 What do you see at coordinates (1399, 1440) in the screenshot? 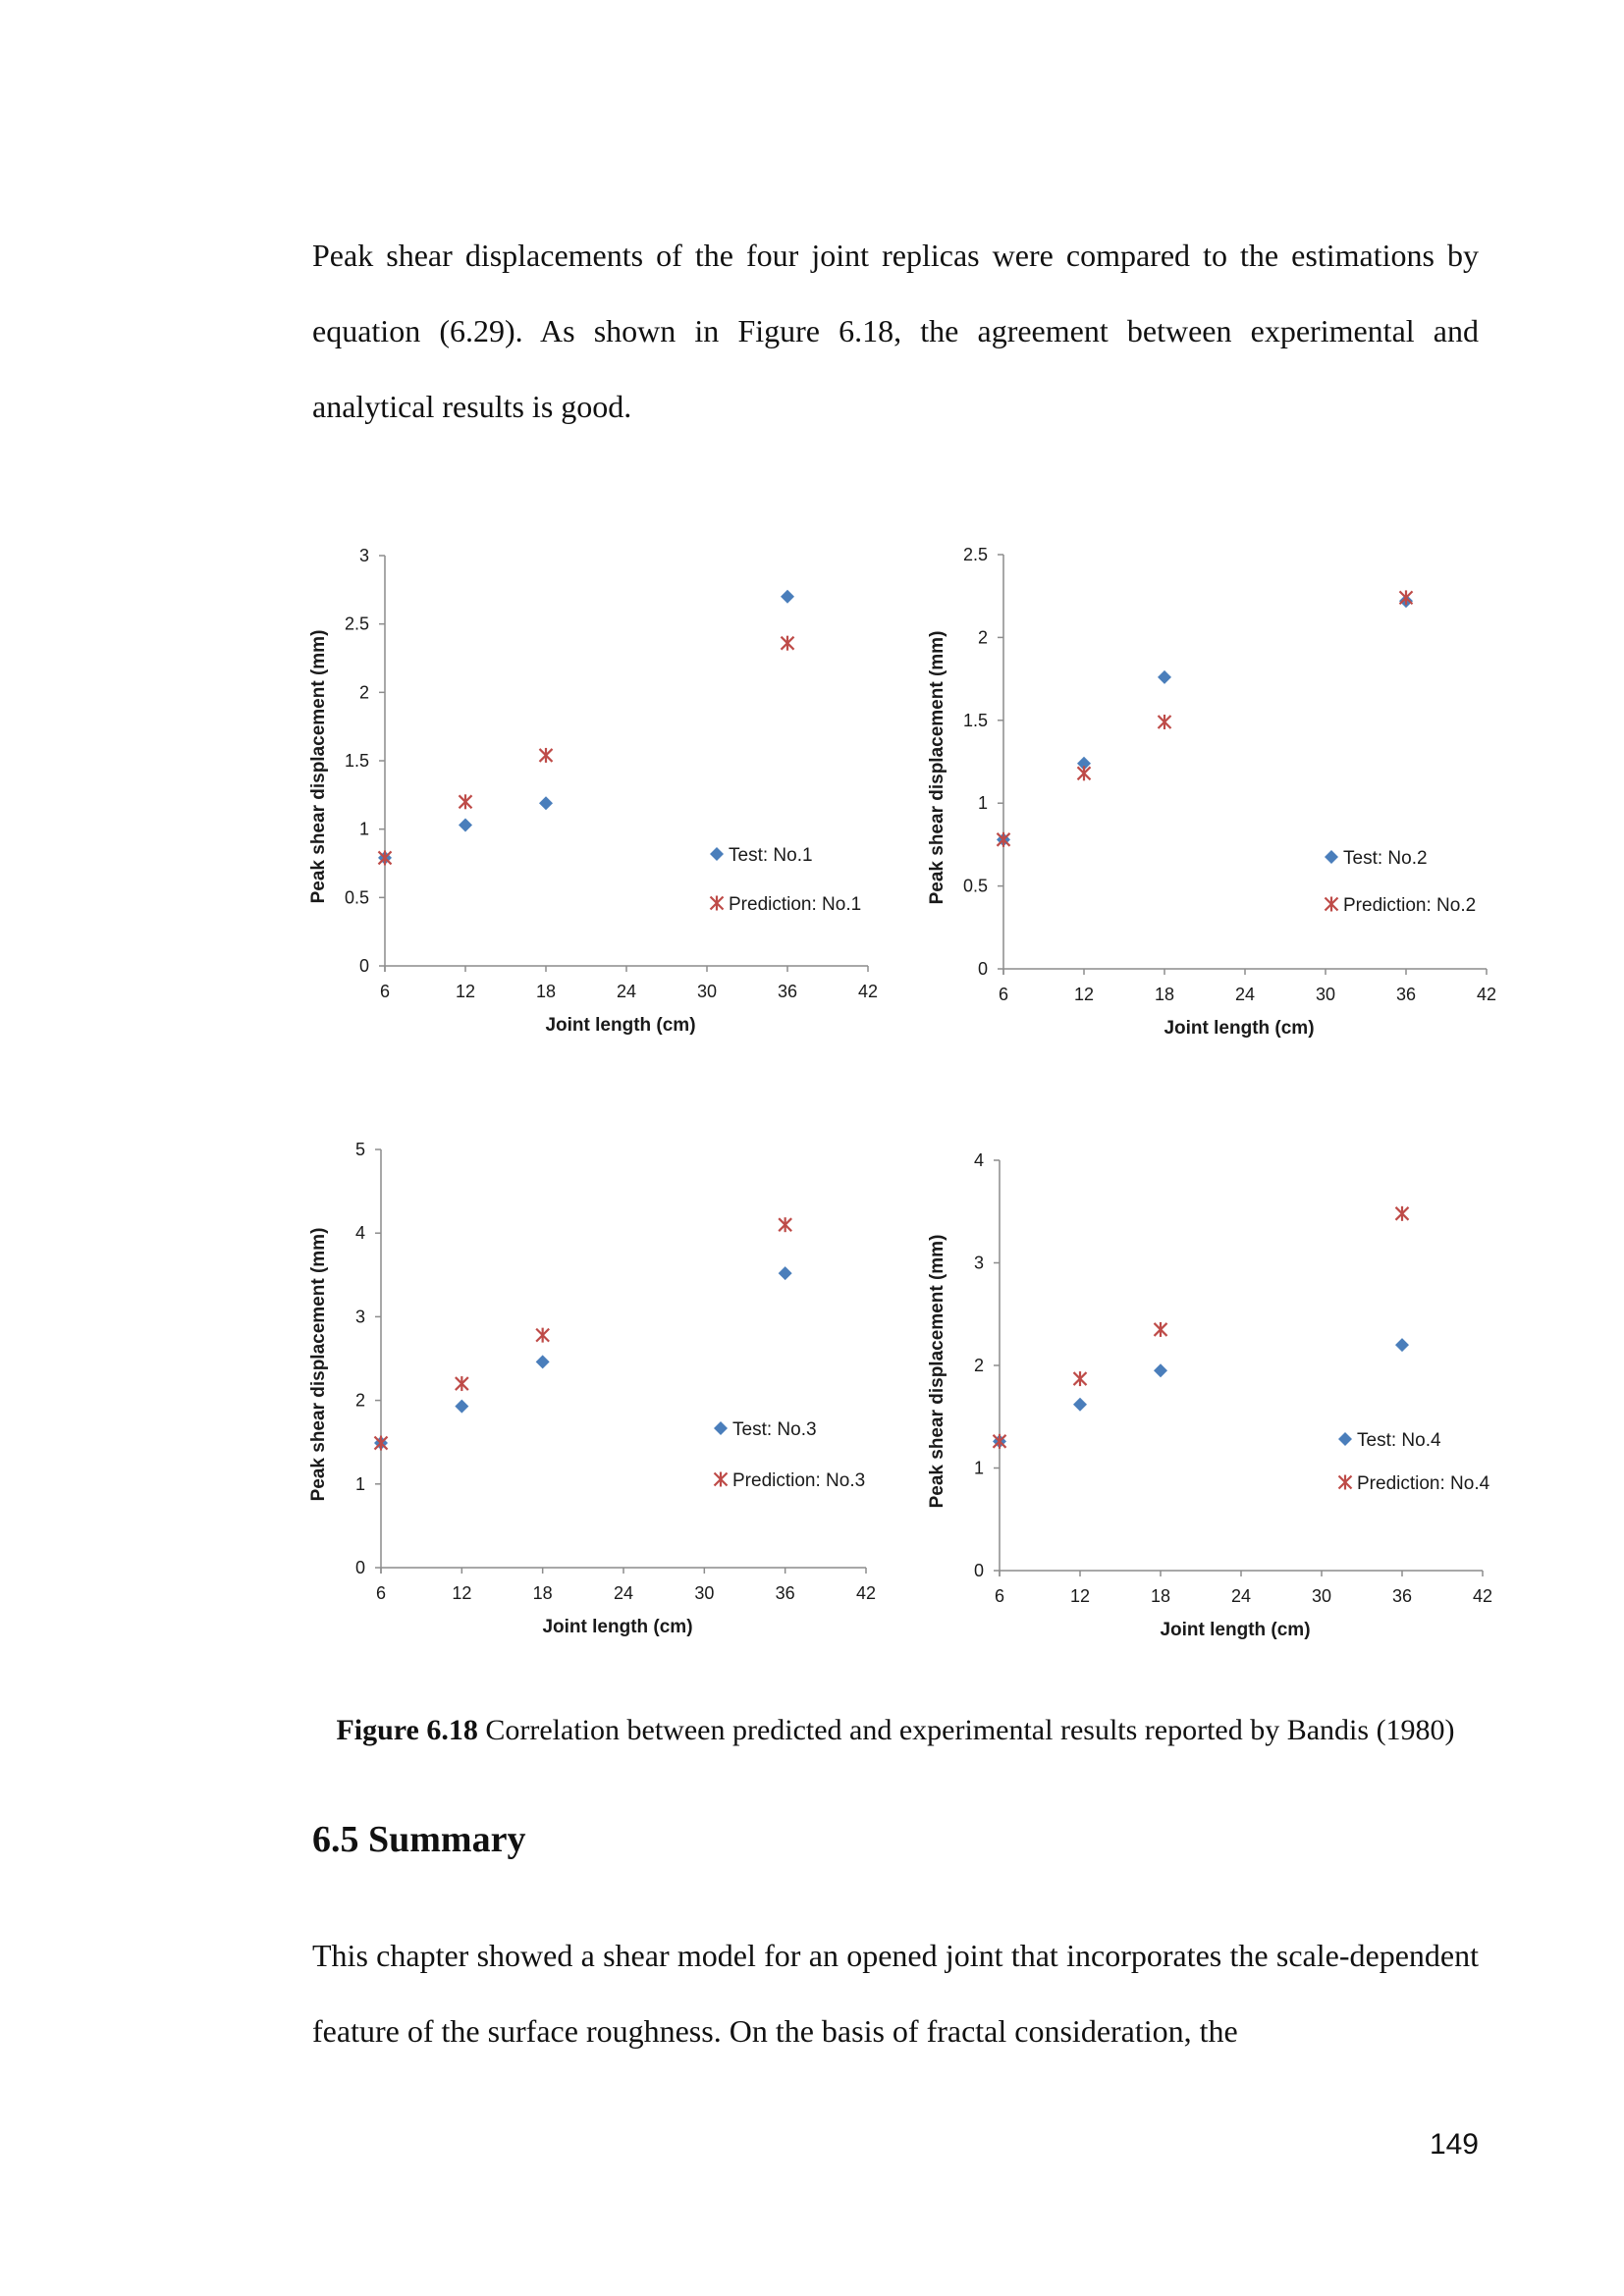
I see `legend-test-label: Test: No.4` at bounding box center [1399, 1440].